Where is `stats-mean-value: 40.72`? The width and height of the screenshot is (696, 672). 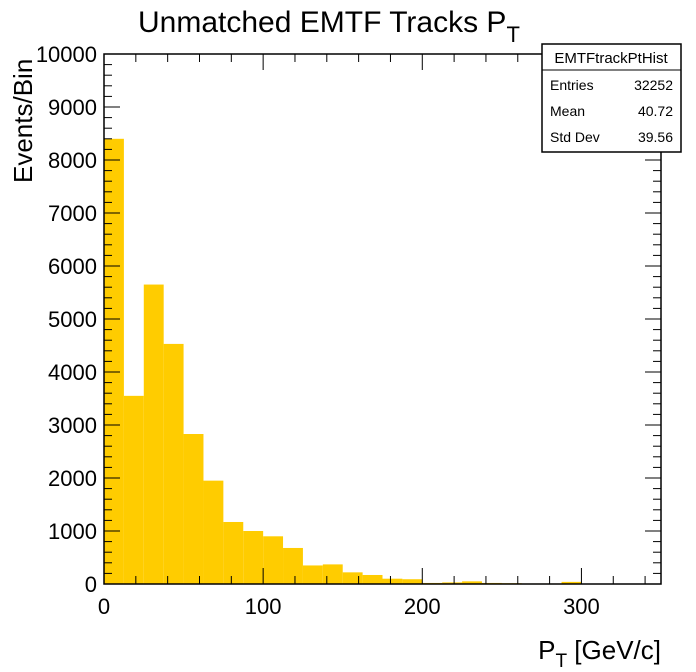 stats-mean-value: 40.72 is located at coordinates (655, 111).